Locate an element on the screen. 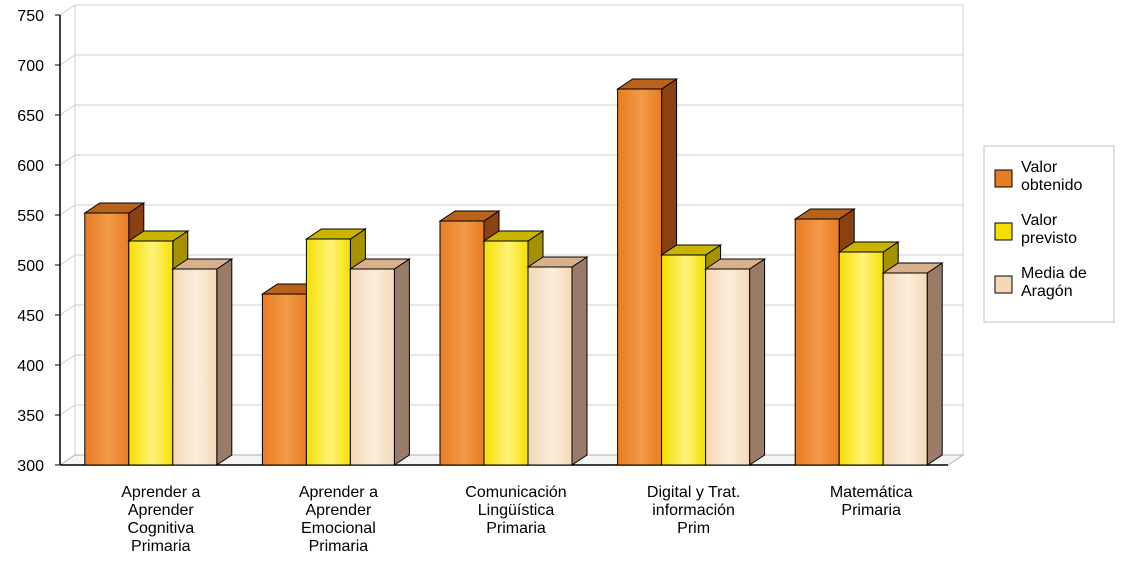 The image size is (1126, 570). x-tick-label-line: Cognitiva is located at coordinates (160, 528).